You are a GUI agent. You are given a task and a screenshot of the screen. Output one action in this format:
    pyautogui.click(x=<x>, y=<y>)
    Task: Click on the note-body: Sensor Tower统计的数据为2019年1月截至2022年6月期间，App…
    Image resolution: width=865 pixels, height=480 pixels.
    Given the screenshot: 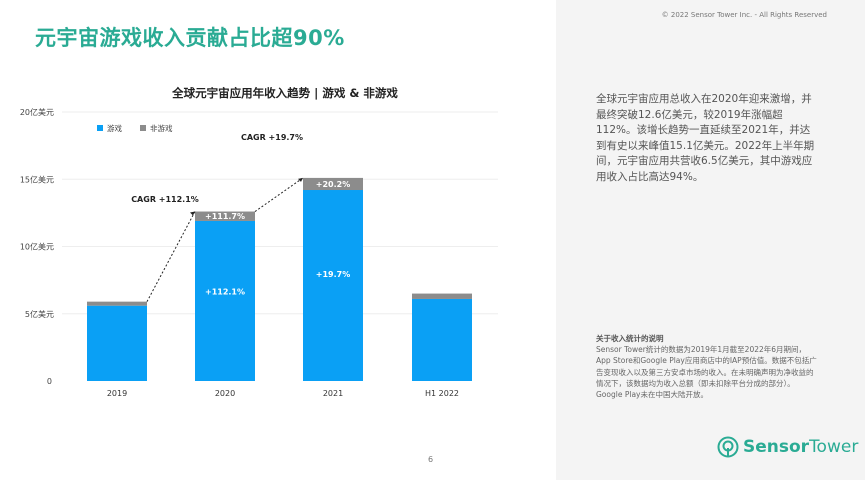 What is the action you would take?
    pyautogui.click(x=706, y=372)
    